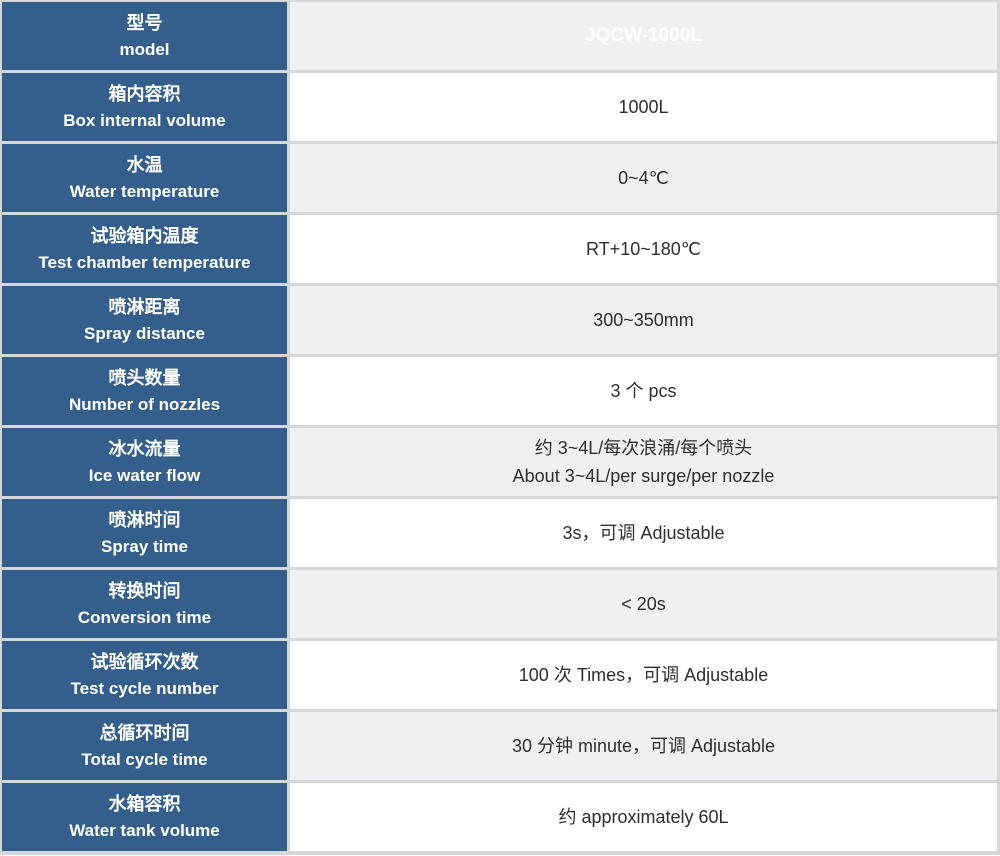  What do you see at coordinates (144, 462) in the screenshot?
I see `row-label-ice-water-flow: 冰水流量 Ice water flow` at bounding box center [144, 462].